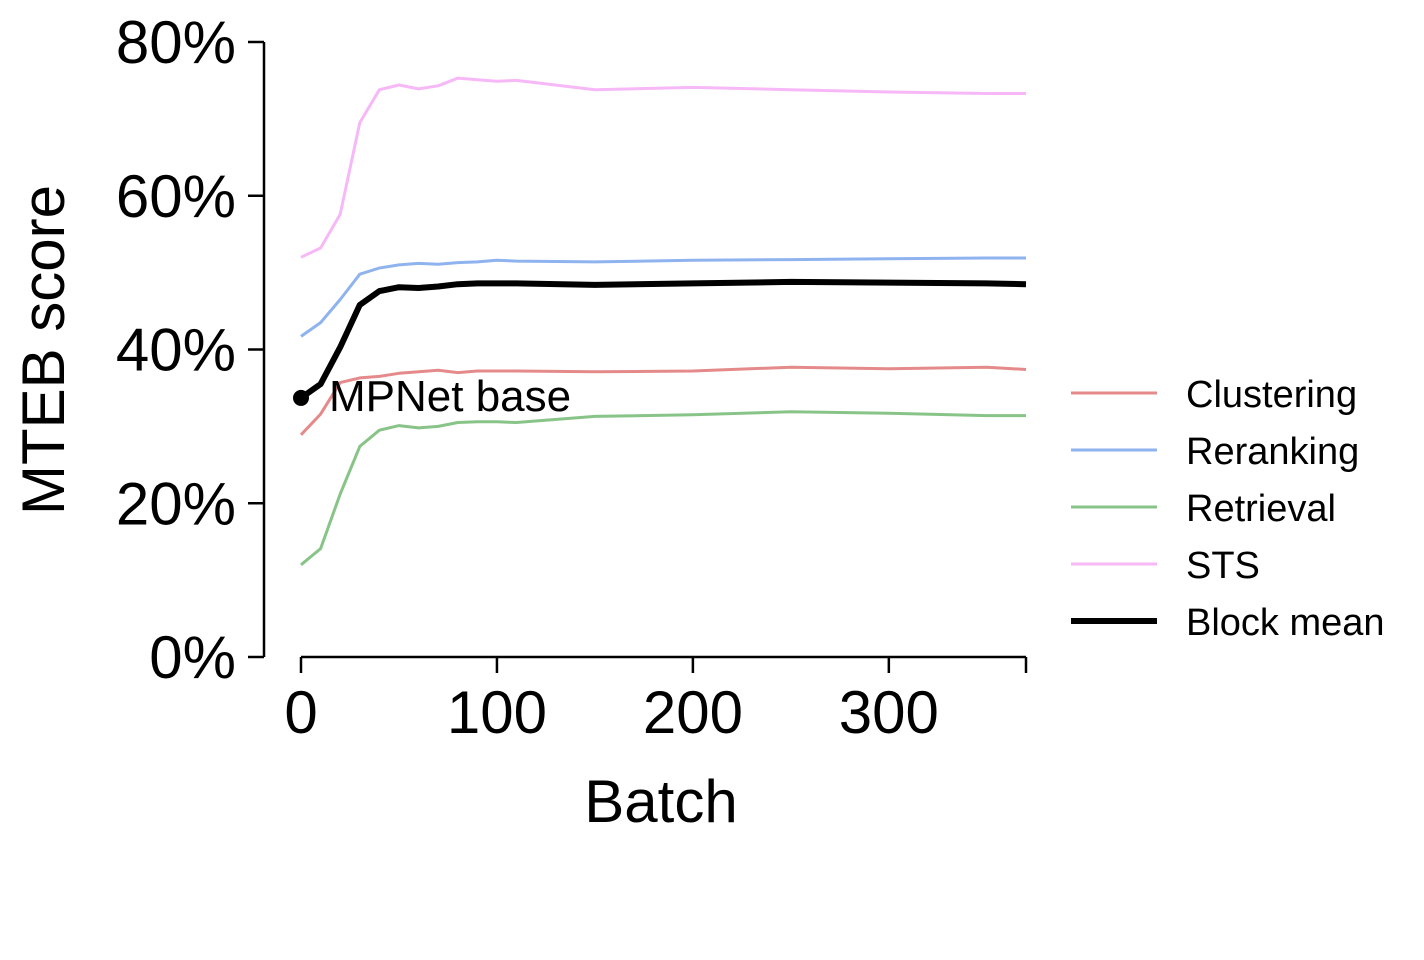 The height and width of the screenshot is (960, 1424). I want to click on y-tick-label: 60%, so click(176, 196).